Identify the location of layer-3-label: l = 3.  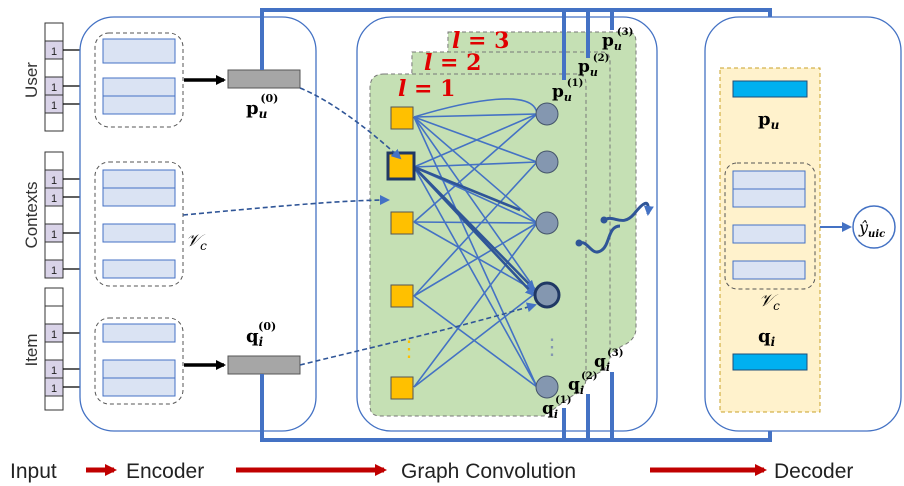
(480, 41).